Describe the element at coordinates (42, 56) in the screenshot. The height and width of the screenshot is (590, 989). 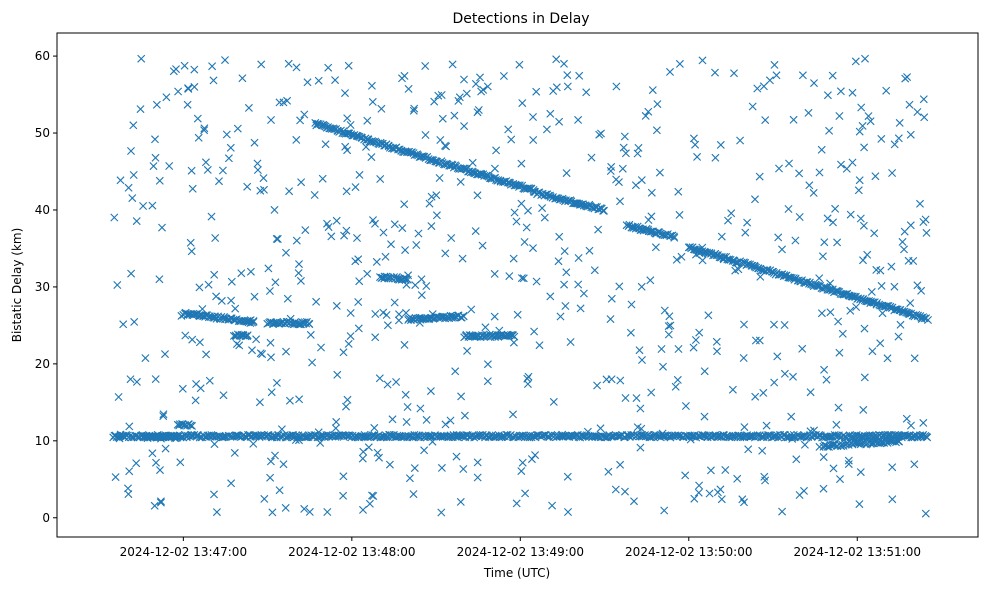
I see `y-tick-label: 60` at that location.